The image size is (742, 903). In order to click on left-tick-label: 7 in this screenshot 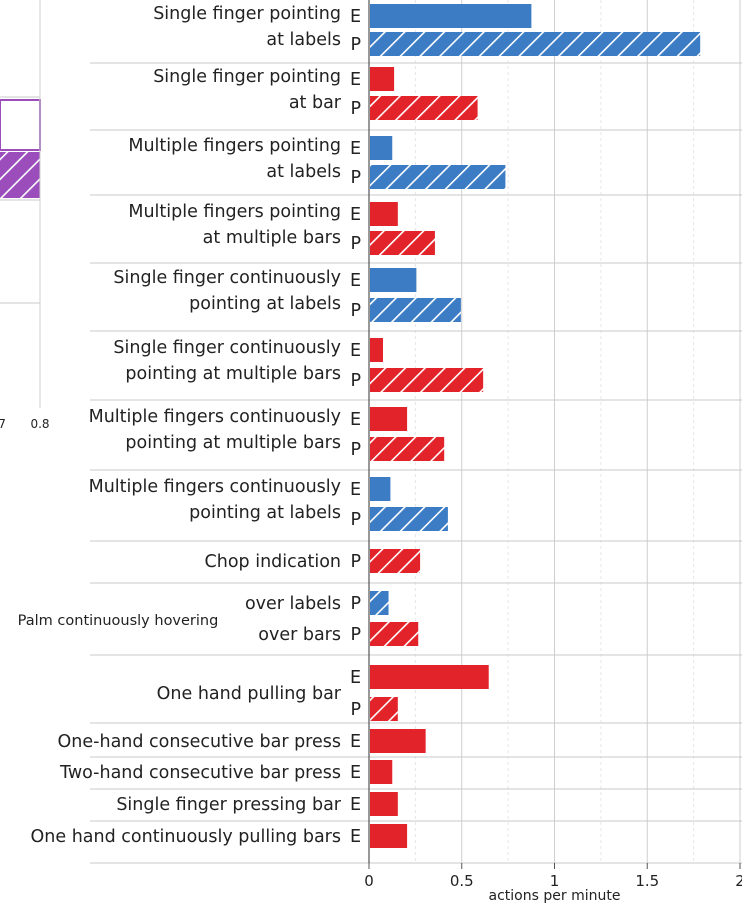, I will do `click(3, 424)`.